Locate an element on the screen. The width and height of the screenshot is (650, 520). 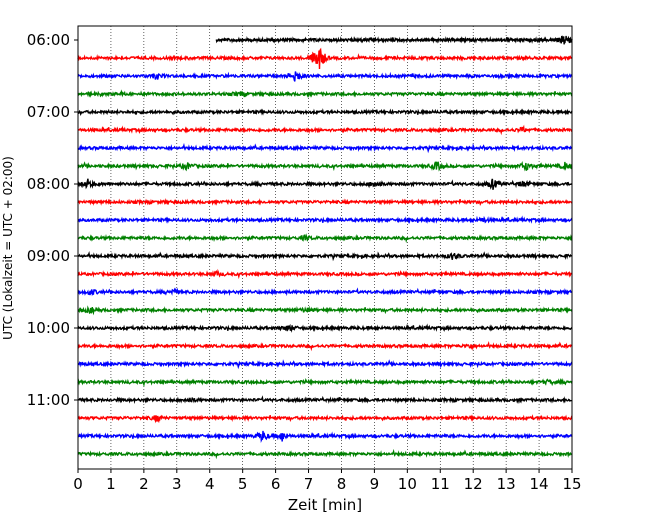
y-tick-label: 06:00 is located at coordinates (48, 40).